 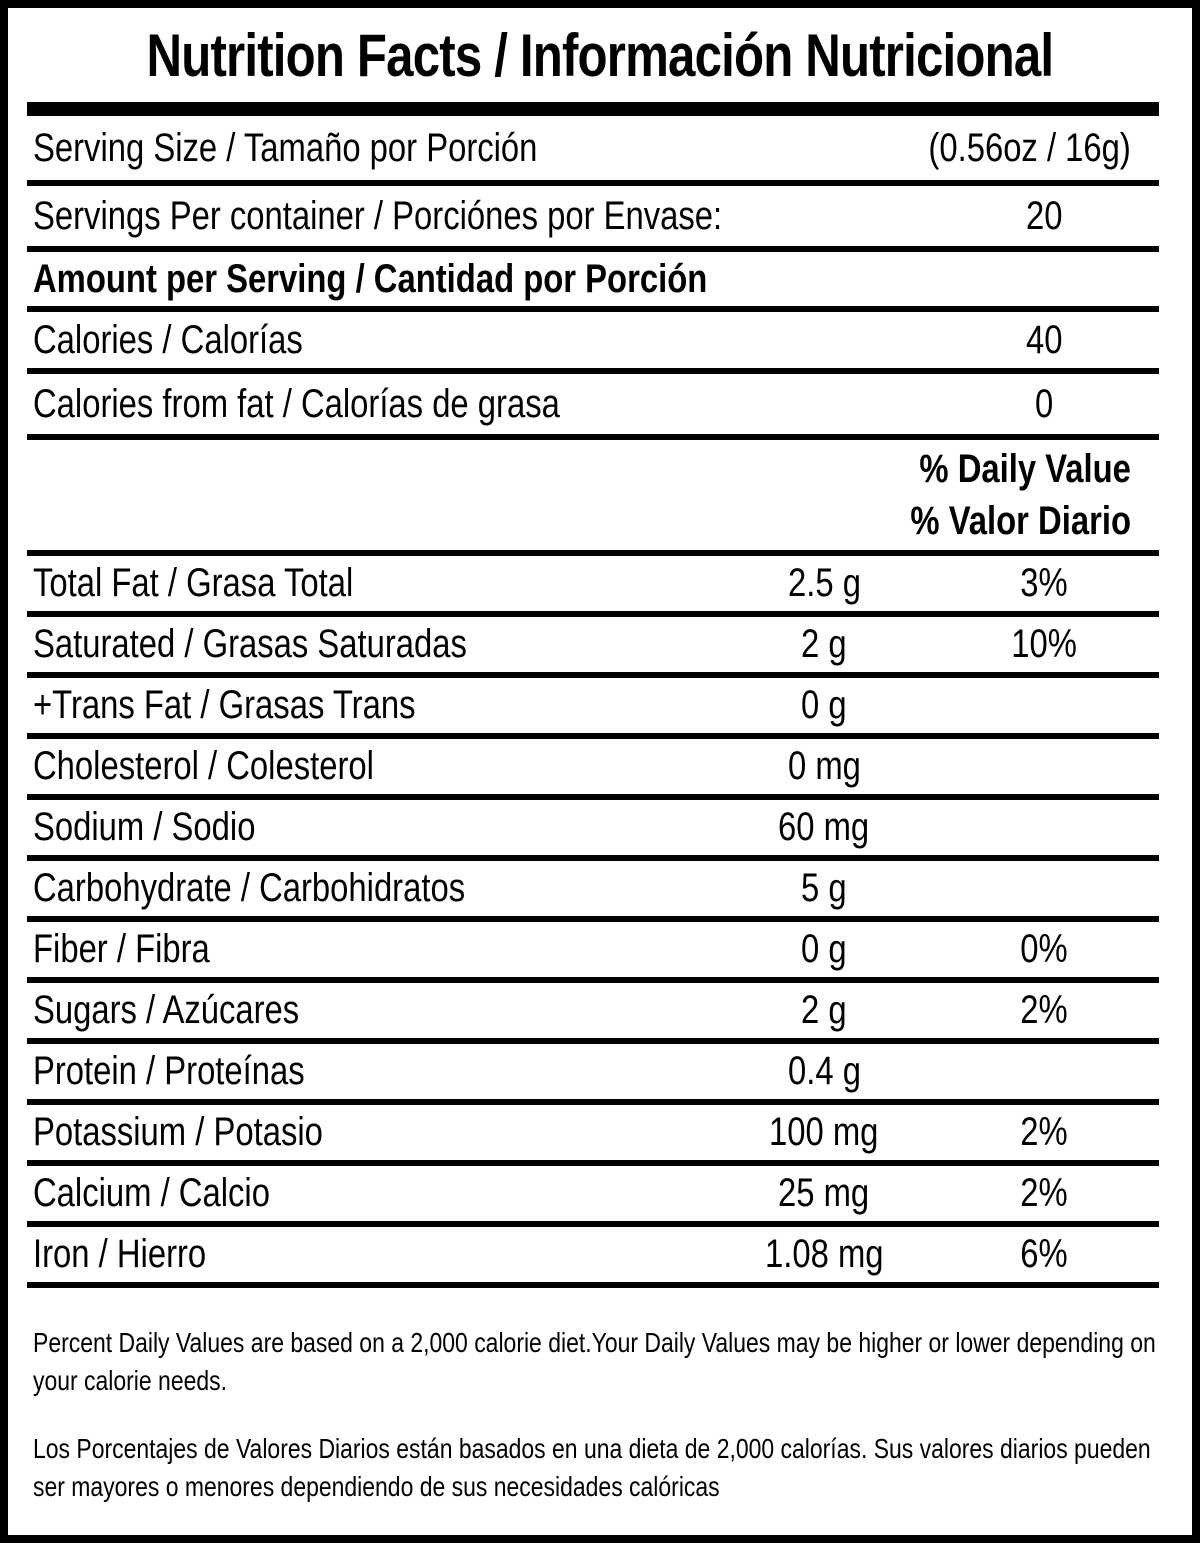 What do you see at coordinates (166, 1010) in the screenshot?
I see `nutrient-label: Sugars / Azúcares` at bounding box center [166, 1010].